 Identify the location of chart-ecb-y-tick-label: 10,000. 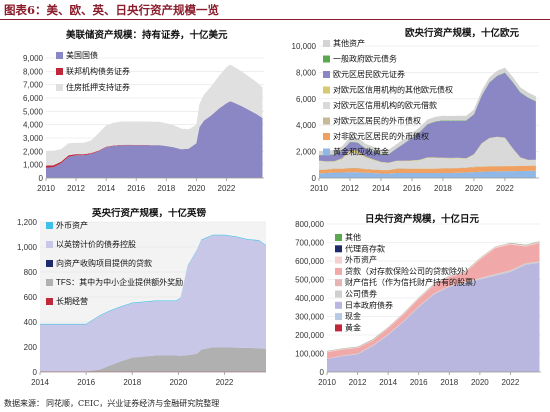
(304, 46).